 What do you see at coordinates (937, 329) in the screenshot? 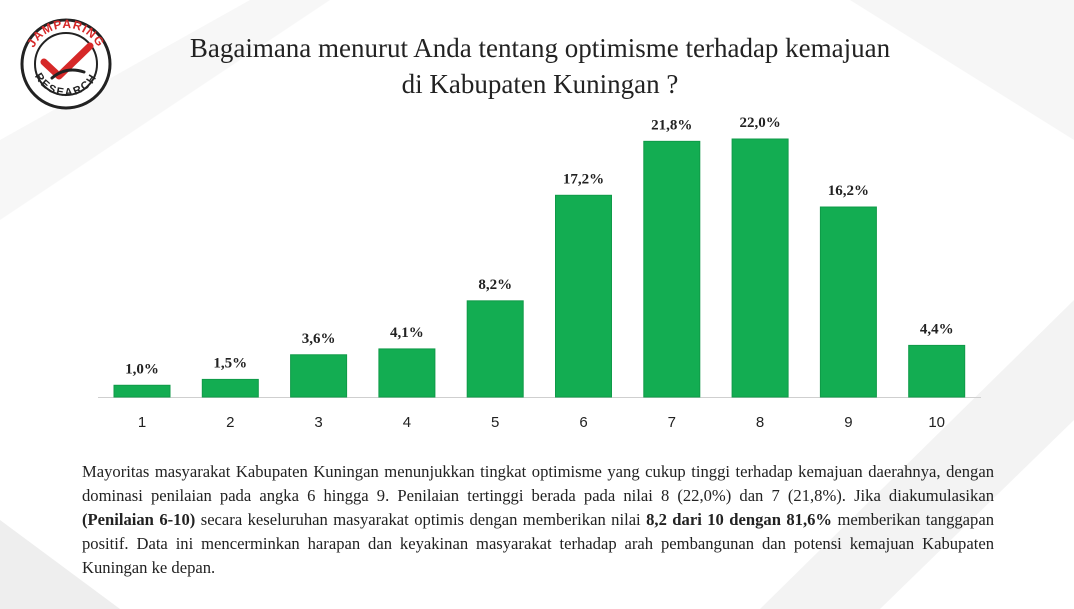
I see `data-label-10: 4,4%` at bounding box center [937, 329].